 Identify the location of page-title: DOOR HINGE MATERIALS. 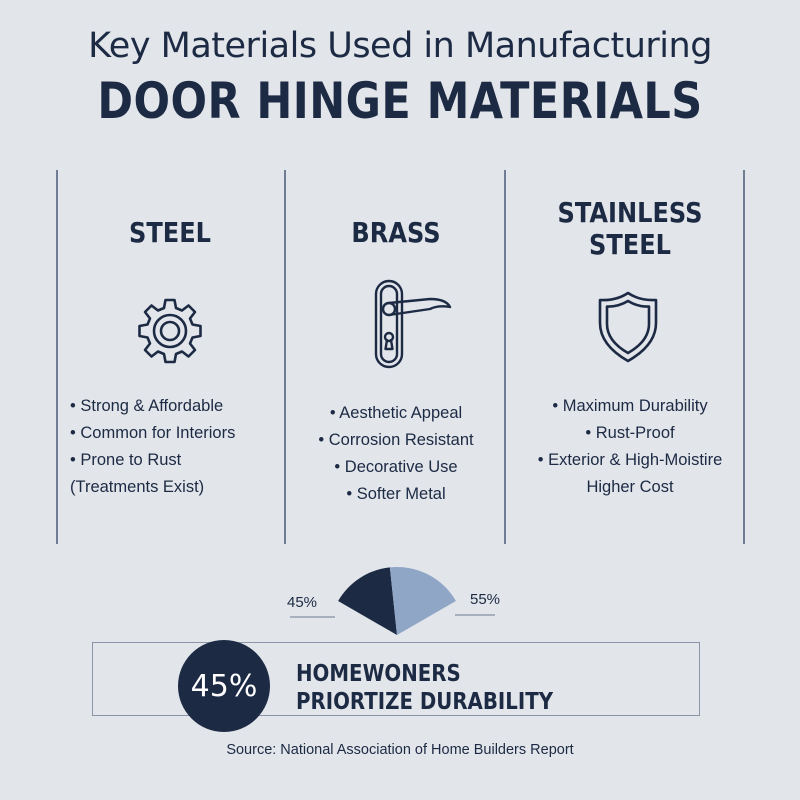
(400, 101).